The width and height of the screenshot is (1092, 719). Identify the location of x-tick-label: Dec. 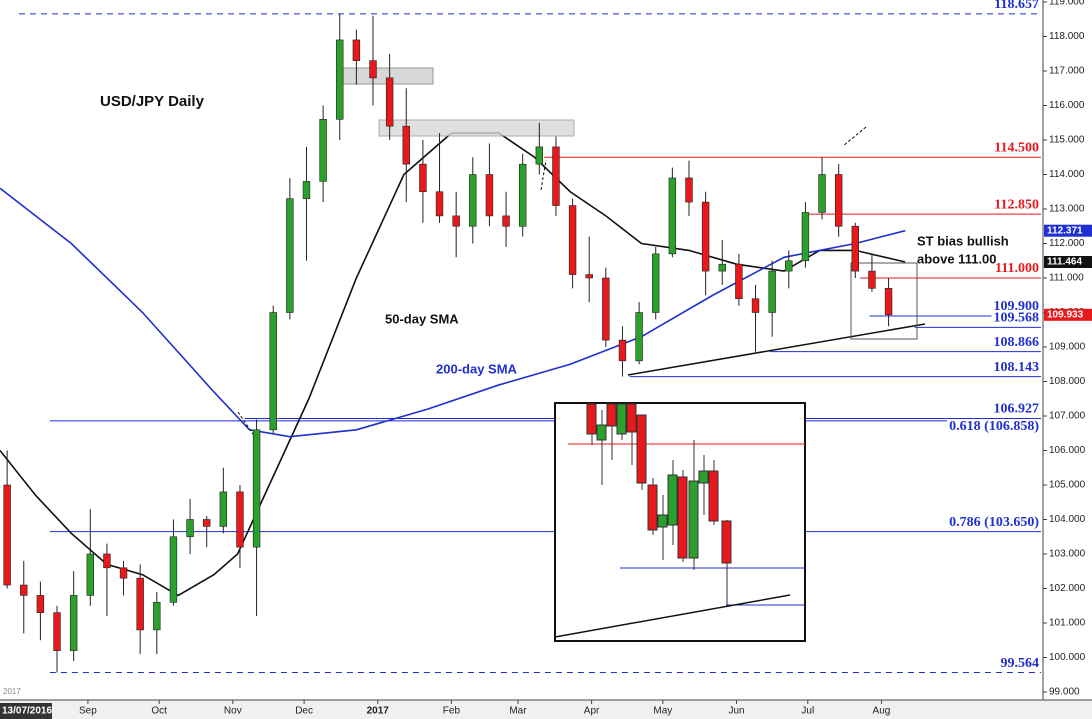
(304, 711).